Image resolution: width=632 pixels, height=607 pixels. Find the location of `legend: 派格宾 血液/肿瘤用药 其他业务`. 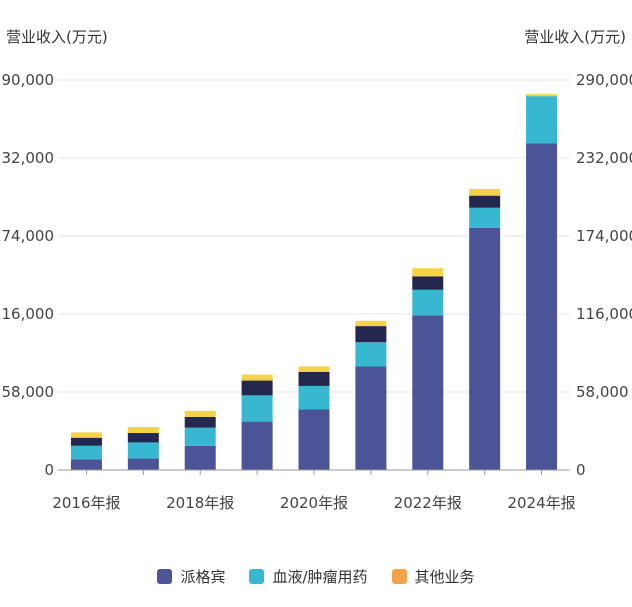

legend: 派格宾 血液/肿瘤用药 其他业务 is located at coordinates (316, 576).